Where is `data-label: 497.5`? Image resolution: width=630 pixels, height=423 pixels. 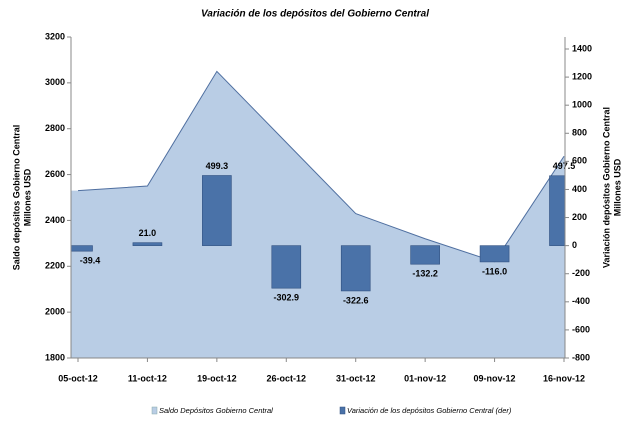
data-label: 497.5 is located at coordinates (564, 166).